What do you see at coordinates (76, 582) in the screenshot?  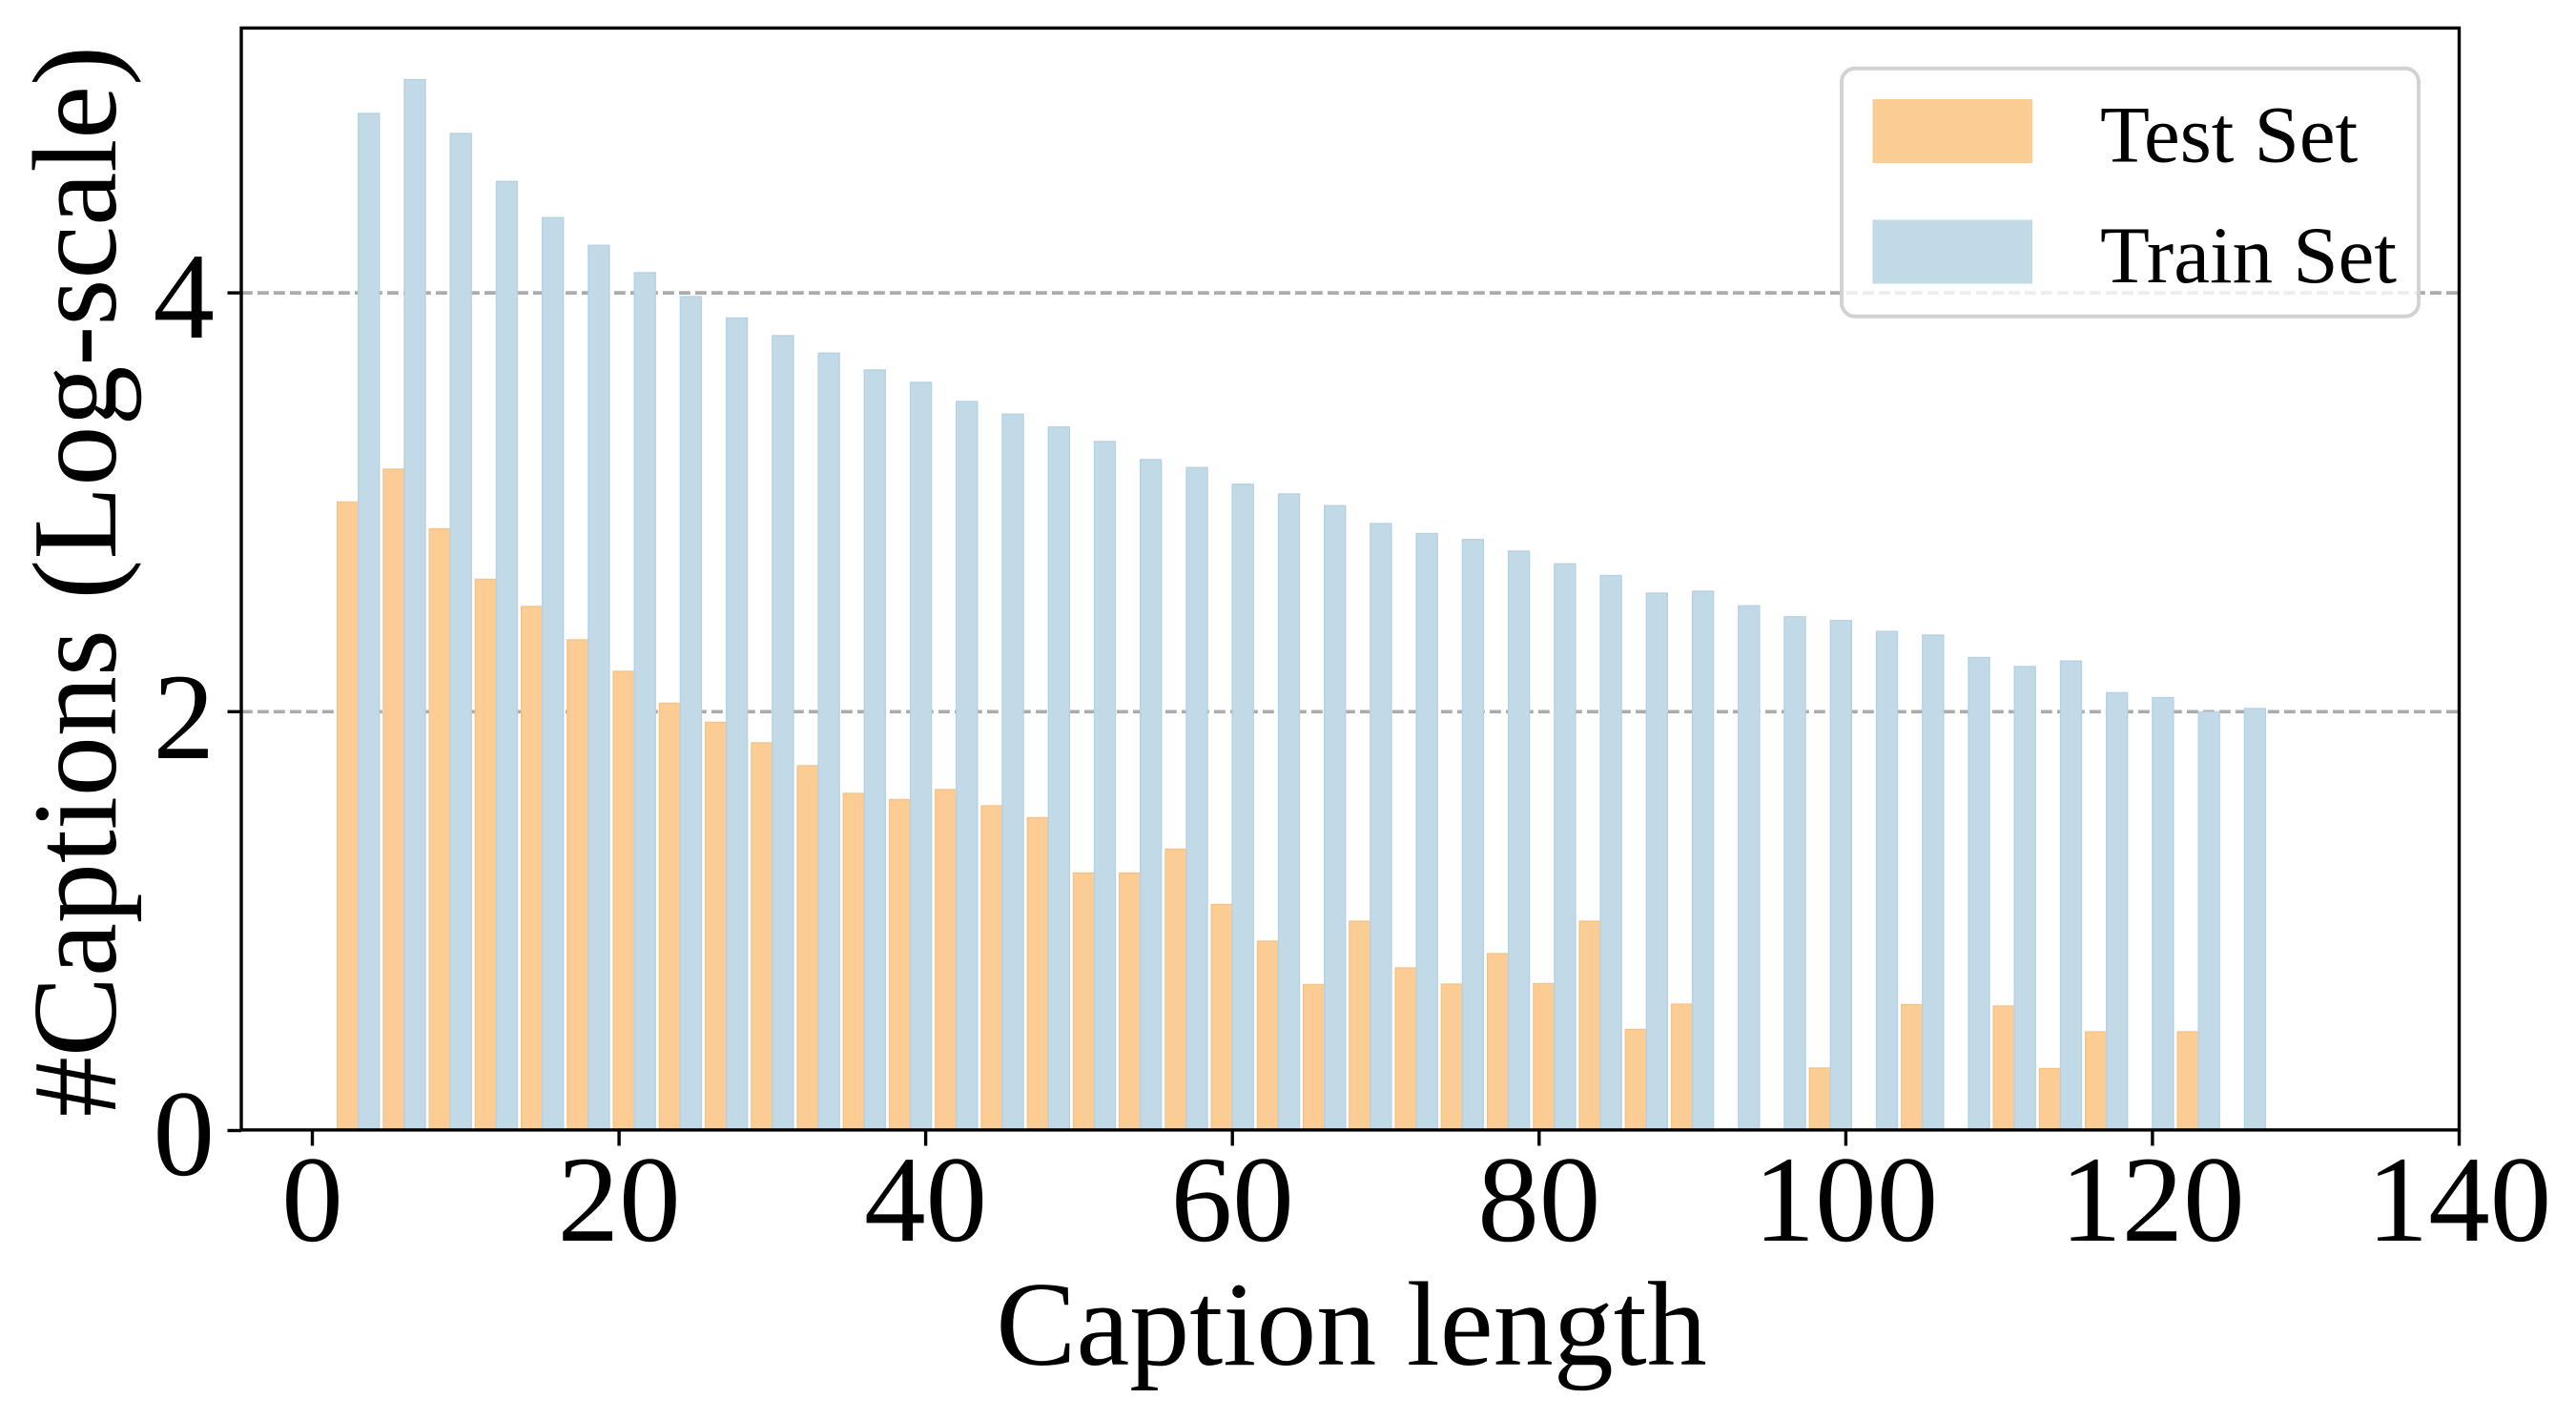 I see `svg-text: #Captions (Log-scale)` at bounding box center [76, 582].